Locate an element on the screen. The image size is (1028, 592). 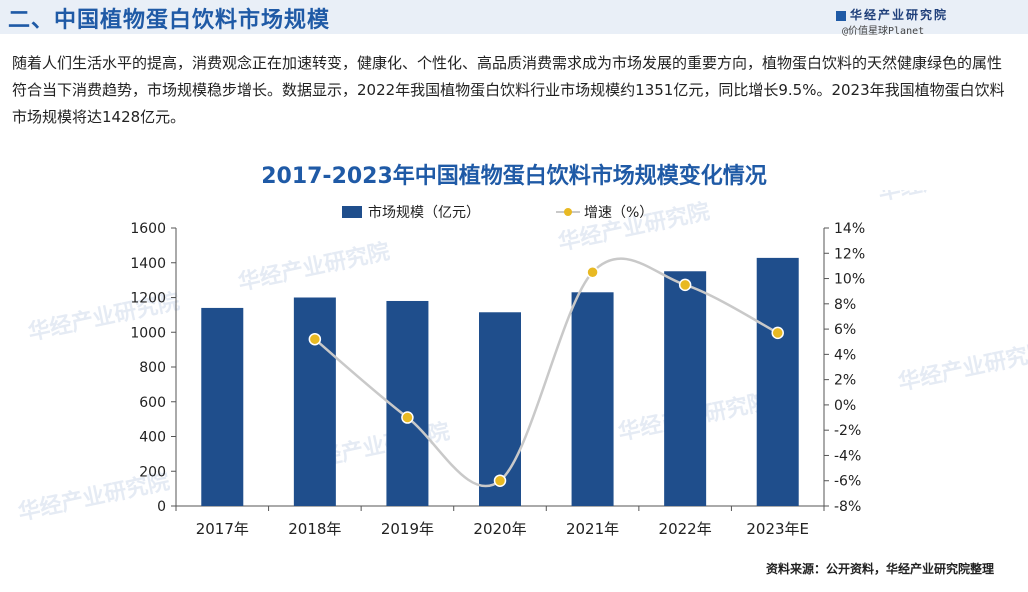
y2-tick-label: -4% is located at coordinates (847, 456).